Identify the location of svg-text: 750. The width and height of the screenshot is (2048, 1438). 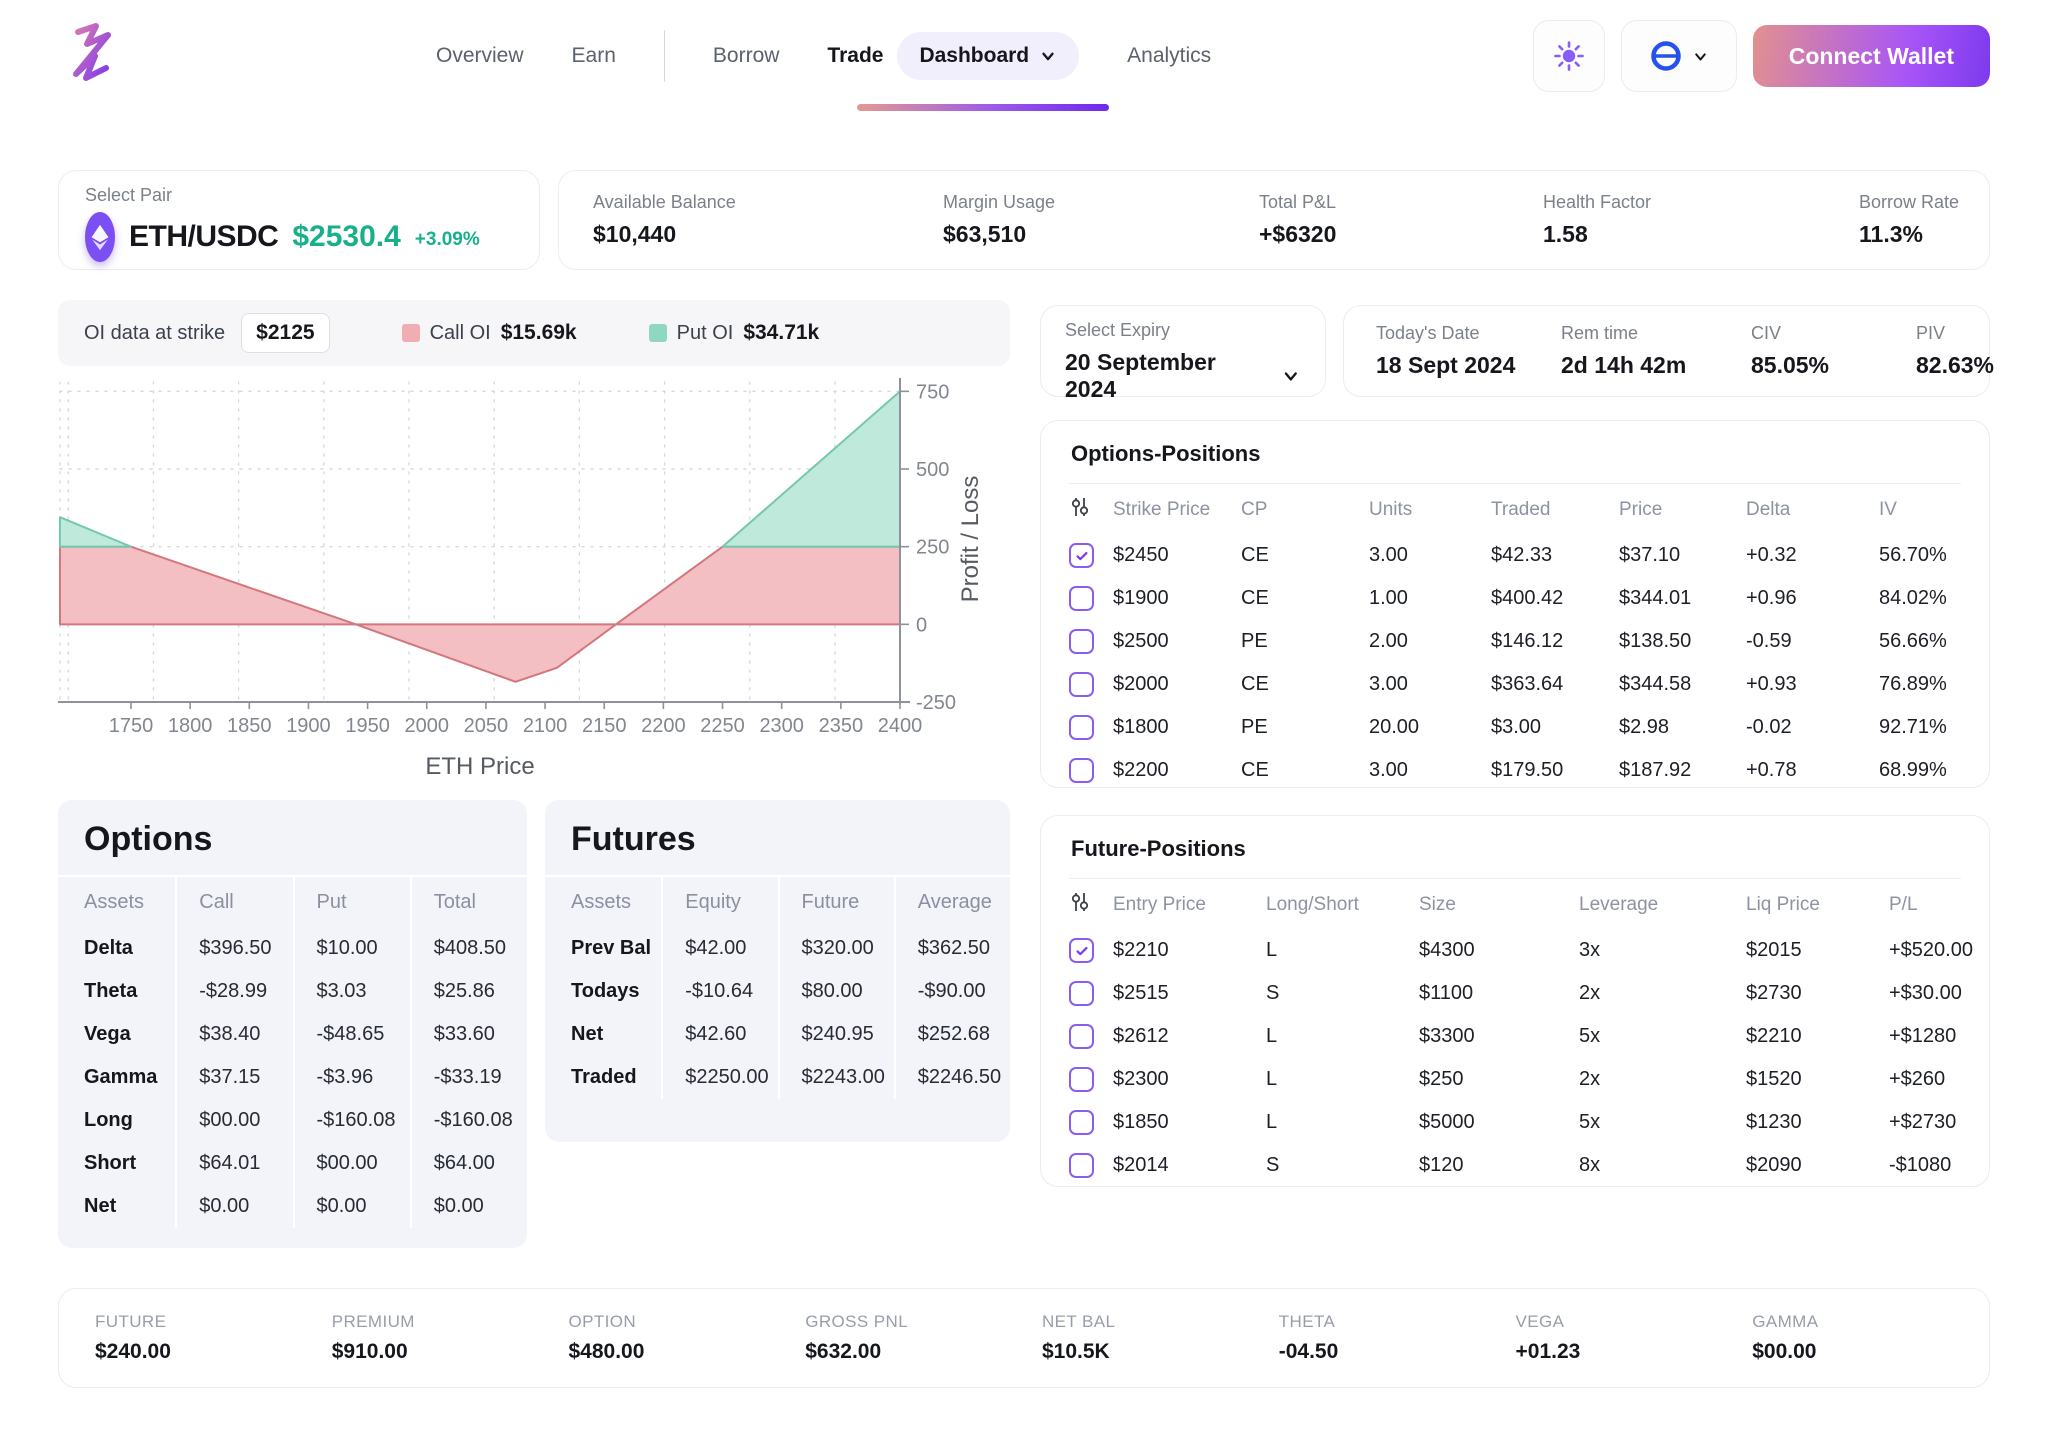
(932, 392).